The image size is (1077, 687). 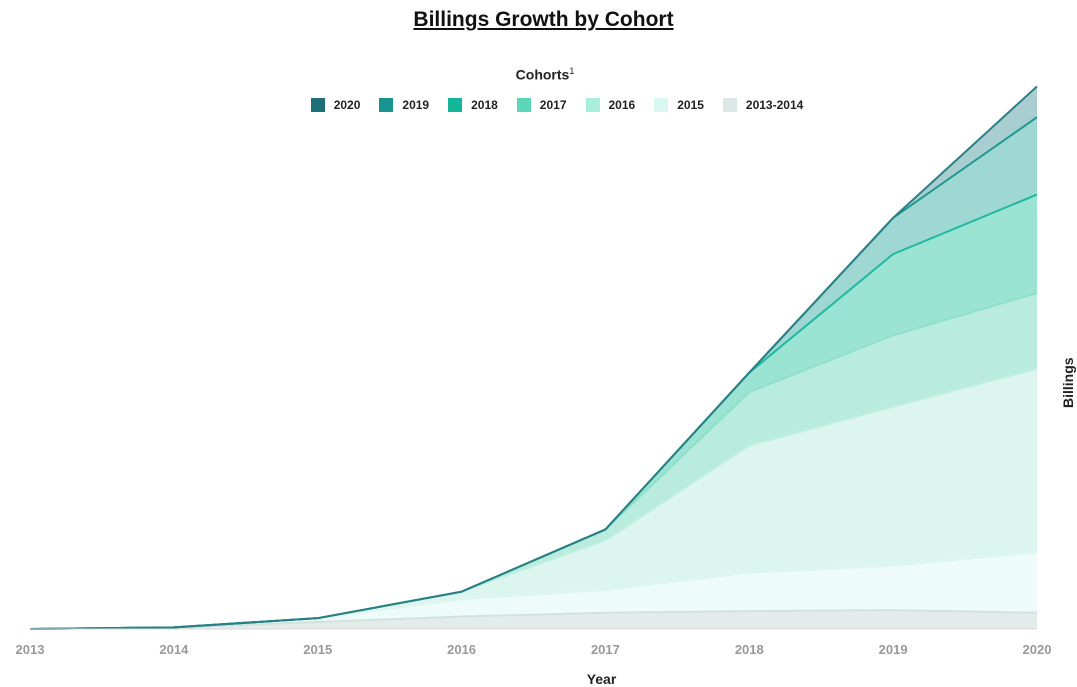 I want to click on y-axis-label: Billings, so click(x=1068, y=382).